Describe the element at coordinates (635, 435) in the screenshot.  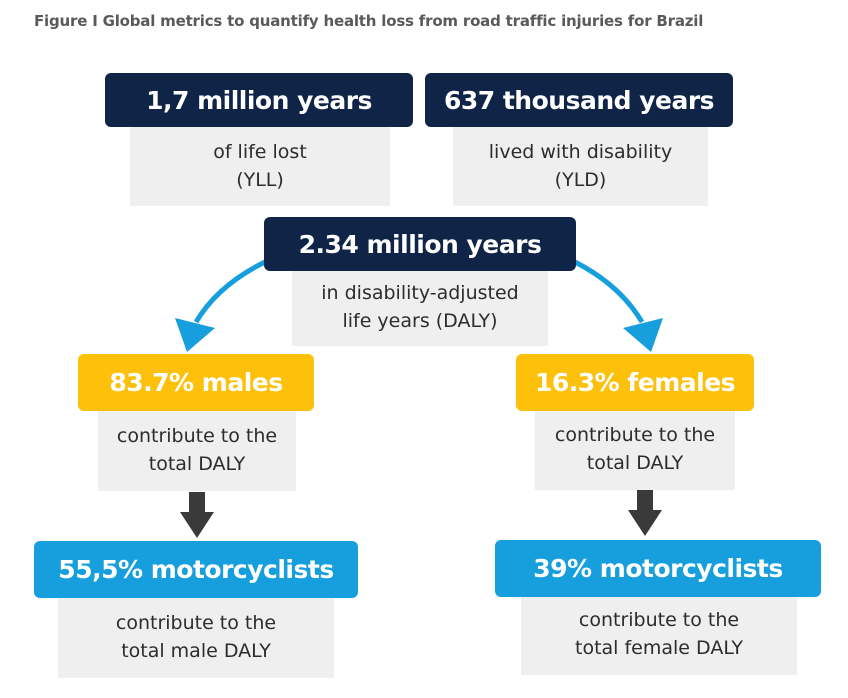
I see `females-desc-line1: contribute to the` at that location.